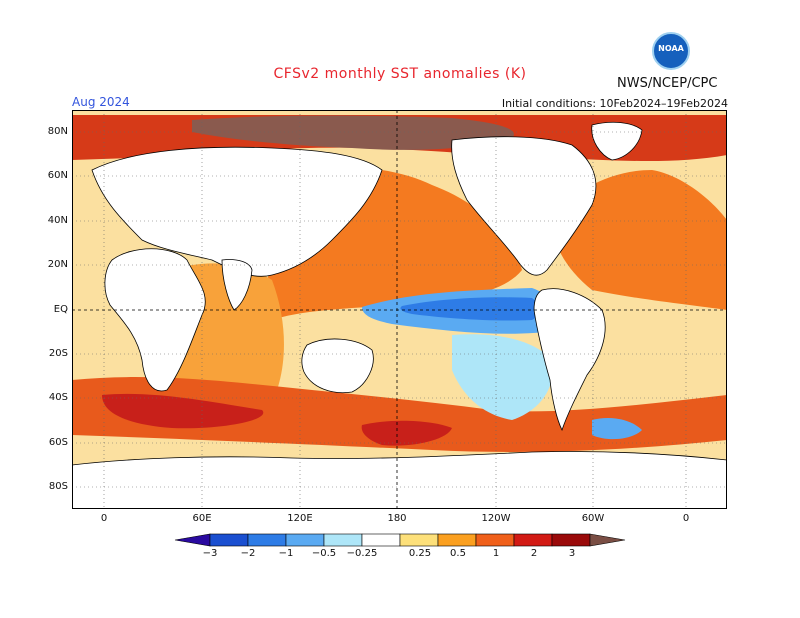 Image resolution: width=800 pixels, height=618 pixels. I want to click on lon-tick-180: 180, so click(397, 518).